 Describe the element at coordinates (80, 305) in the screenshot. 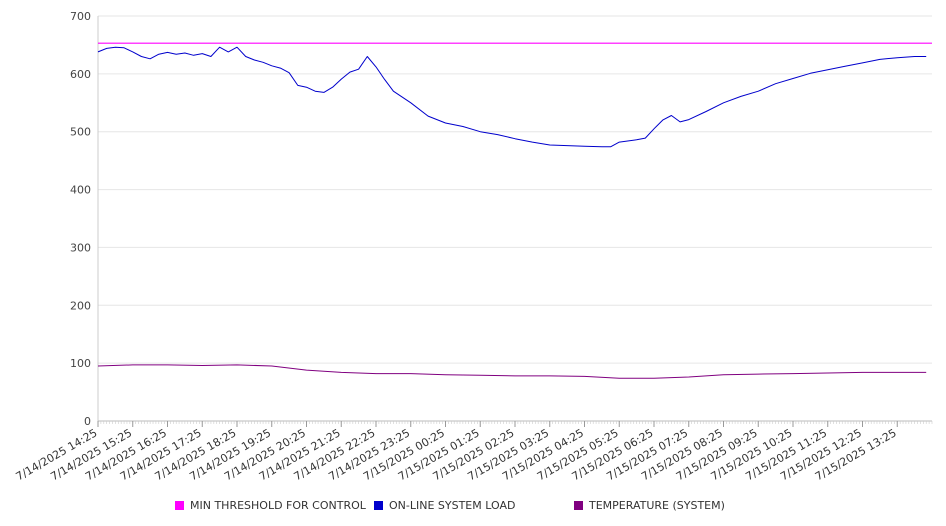

I see `y-tick-label: 200` at that location.